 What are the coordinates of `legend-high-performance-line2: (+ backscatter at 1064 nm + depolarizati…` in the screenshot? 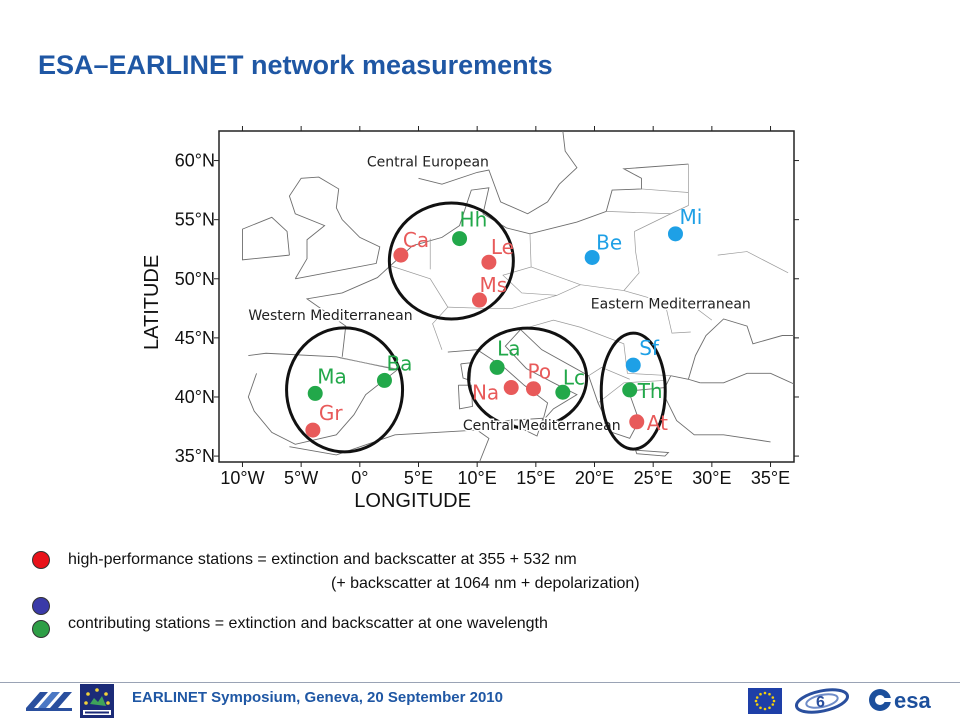 It's located at (485, 583).